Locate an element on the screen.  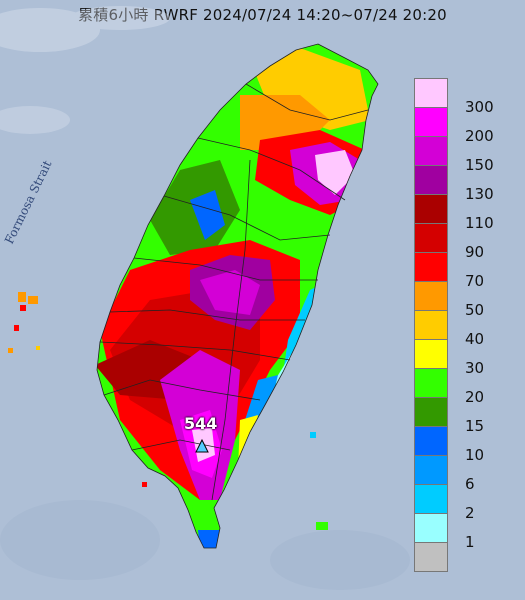
legend-label: 150 is located at coordinates (479, 165).